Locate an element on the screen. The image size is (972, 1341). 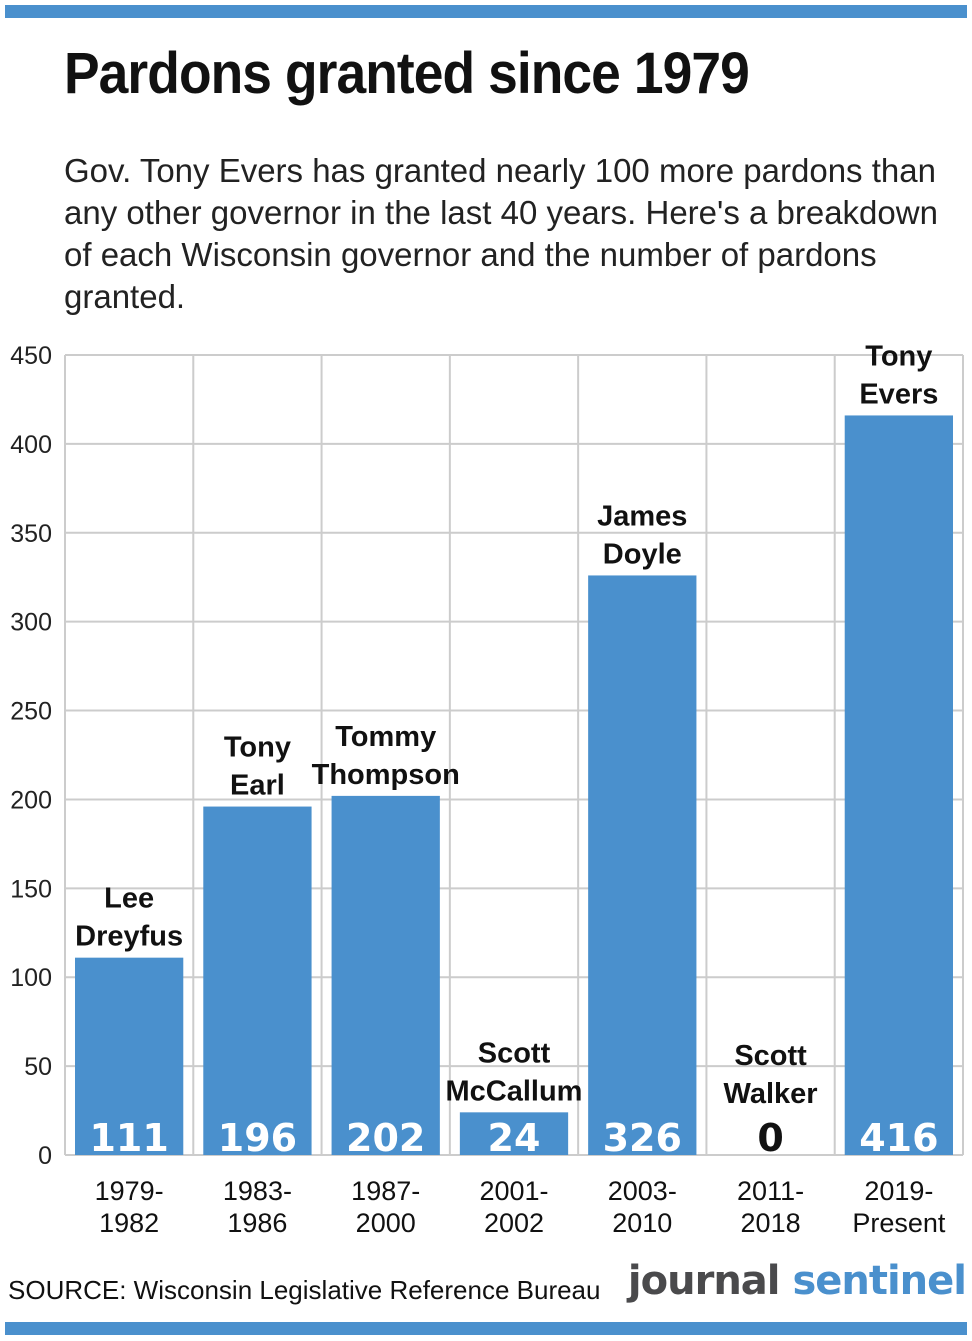
y-tick-label: 100 is located at coordinates (31, 978).